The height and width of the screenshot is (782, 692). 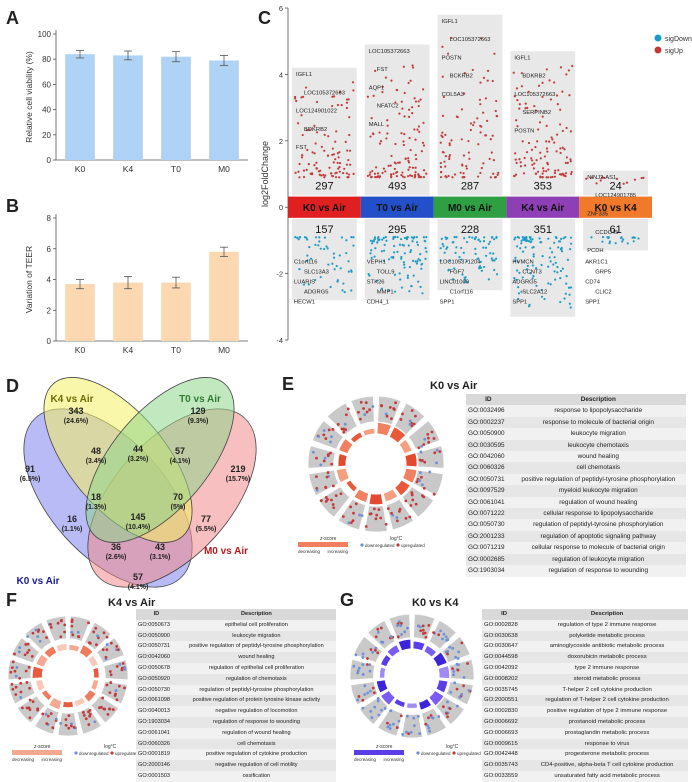 What do you see at coordinates (72, 519) in the screenshot?
I see `venn-region-count: 16` at bounding box center [72, 519].